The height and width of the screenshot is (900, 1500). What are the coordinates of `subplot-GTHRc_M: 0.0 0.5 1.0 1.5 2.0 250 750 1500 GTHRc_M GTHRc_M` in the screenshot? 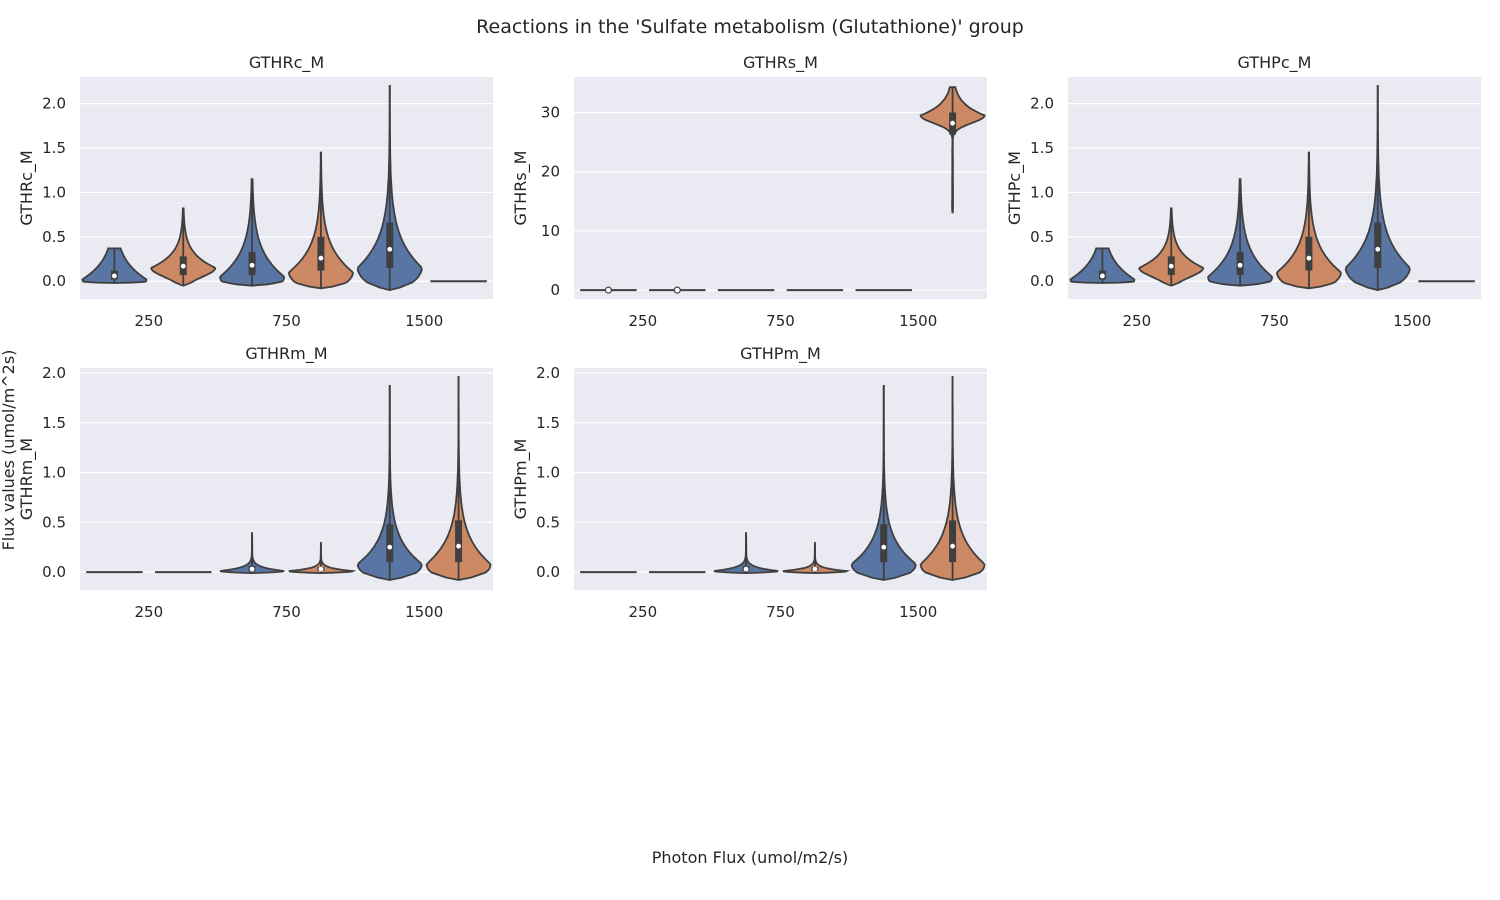 It's located at (255, 191).